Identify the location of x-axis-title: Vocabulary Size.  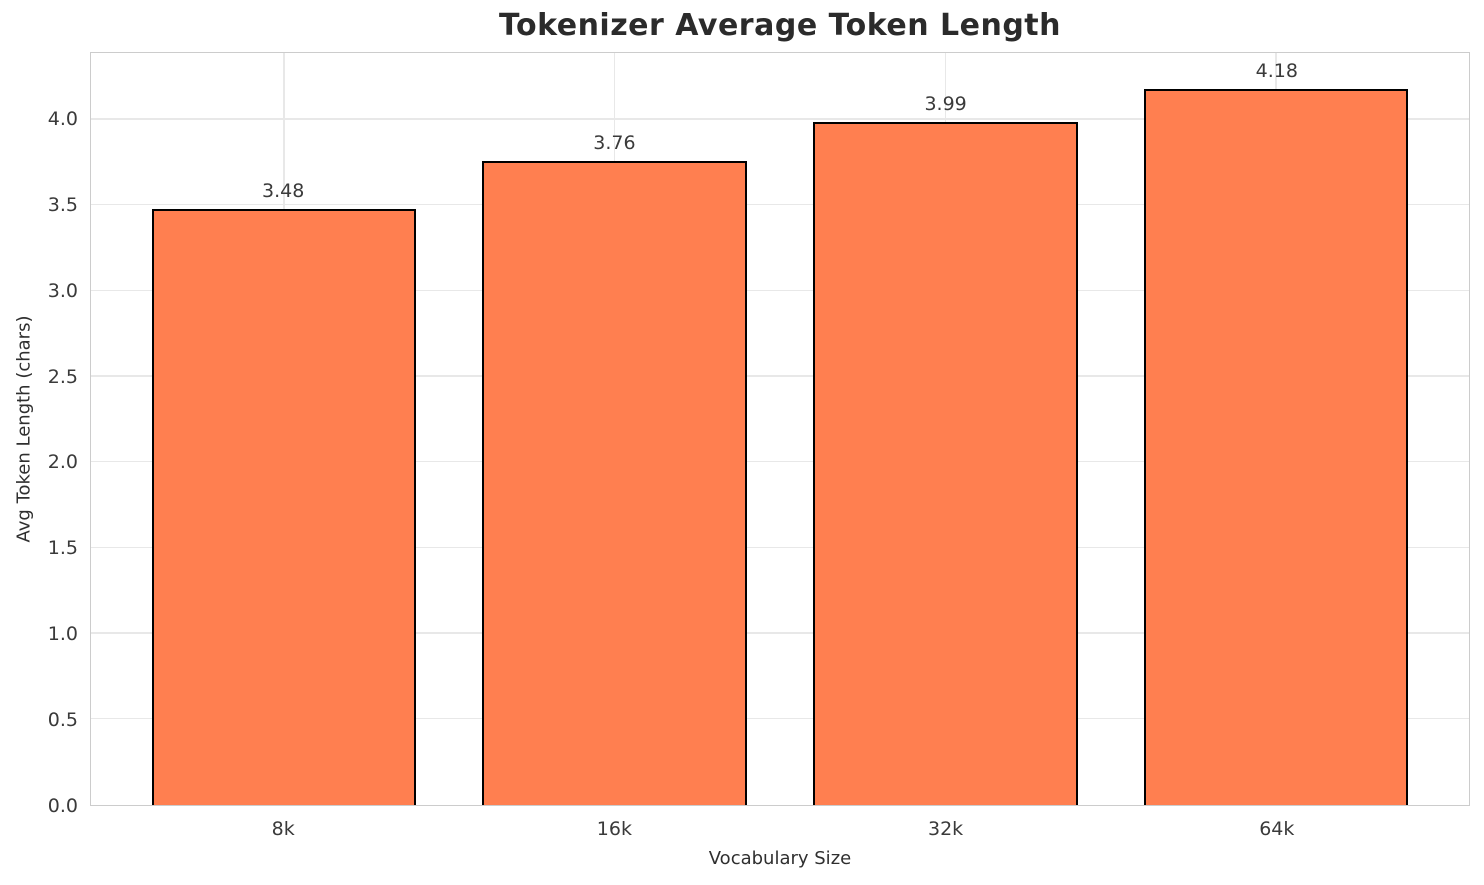
(780, 858).